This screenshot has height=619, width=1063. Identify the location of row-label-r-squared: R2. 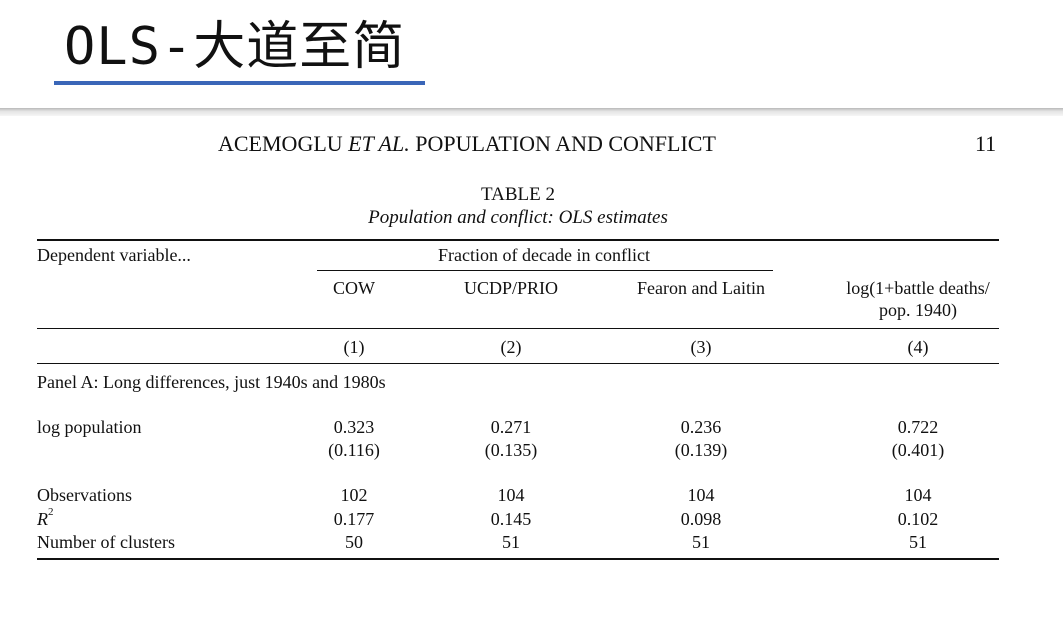
(45, 518).